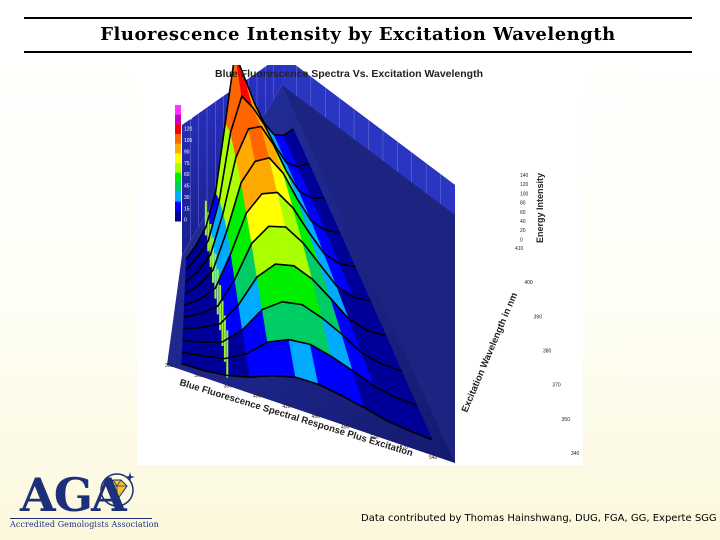  Describe the element at coordinates (523, 222) in the screenshot. I see `z-tick-label: 40` at that location.